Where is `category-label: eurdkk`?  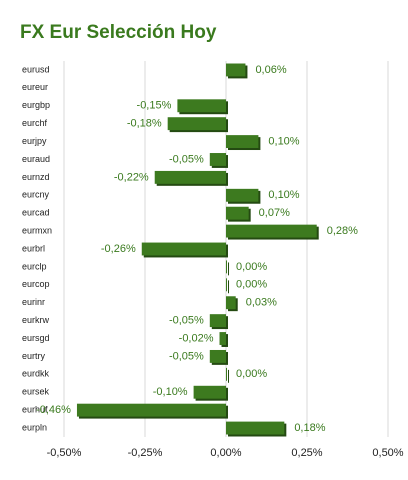
category-label: eurdkk is located at coordinates (36, 374).